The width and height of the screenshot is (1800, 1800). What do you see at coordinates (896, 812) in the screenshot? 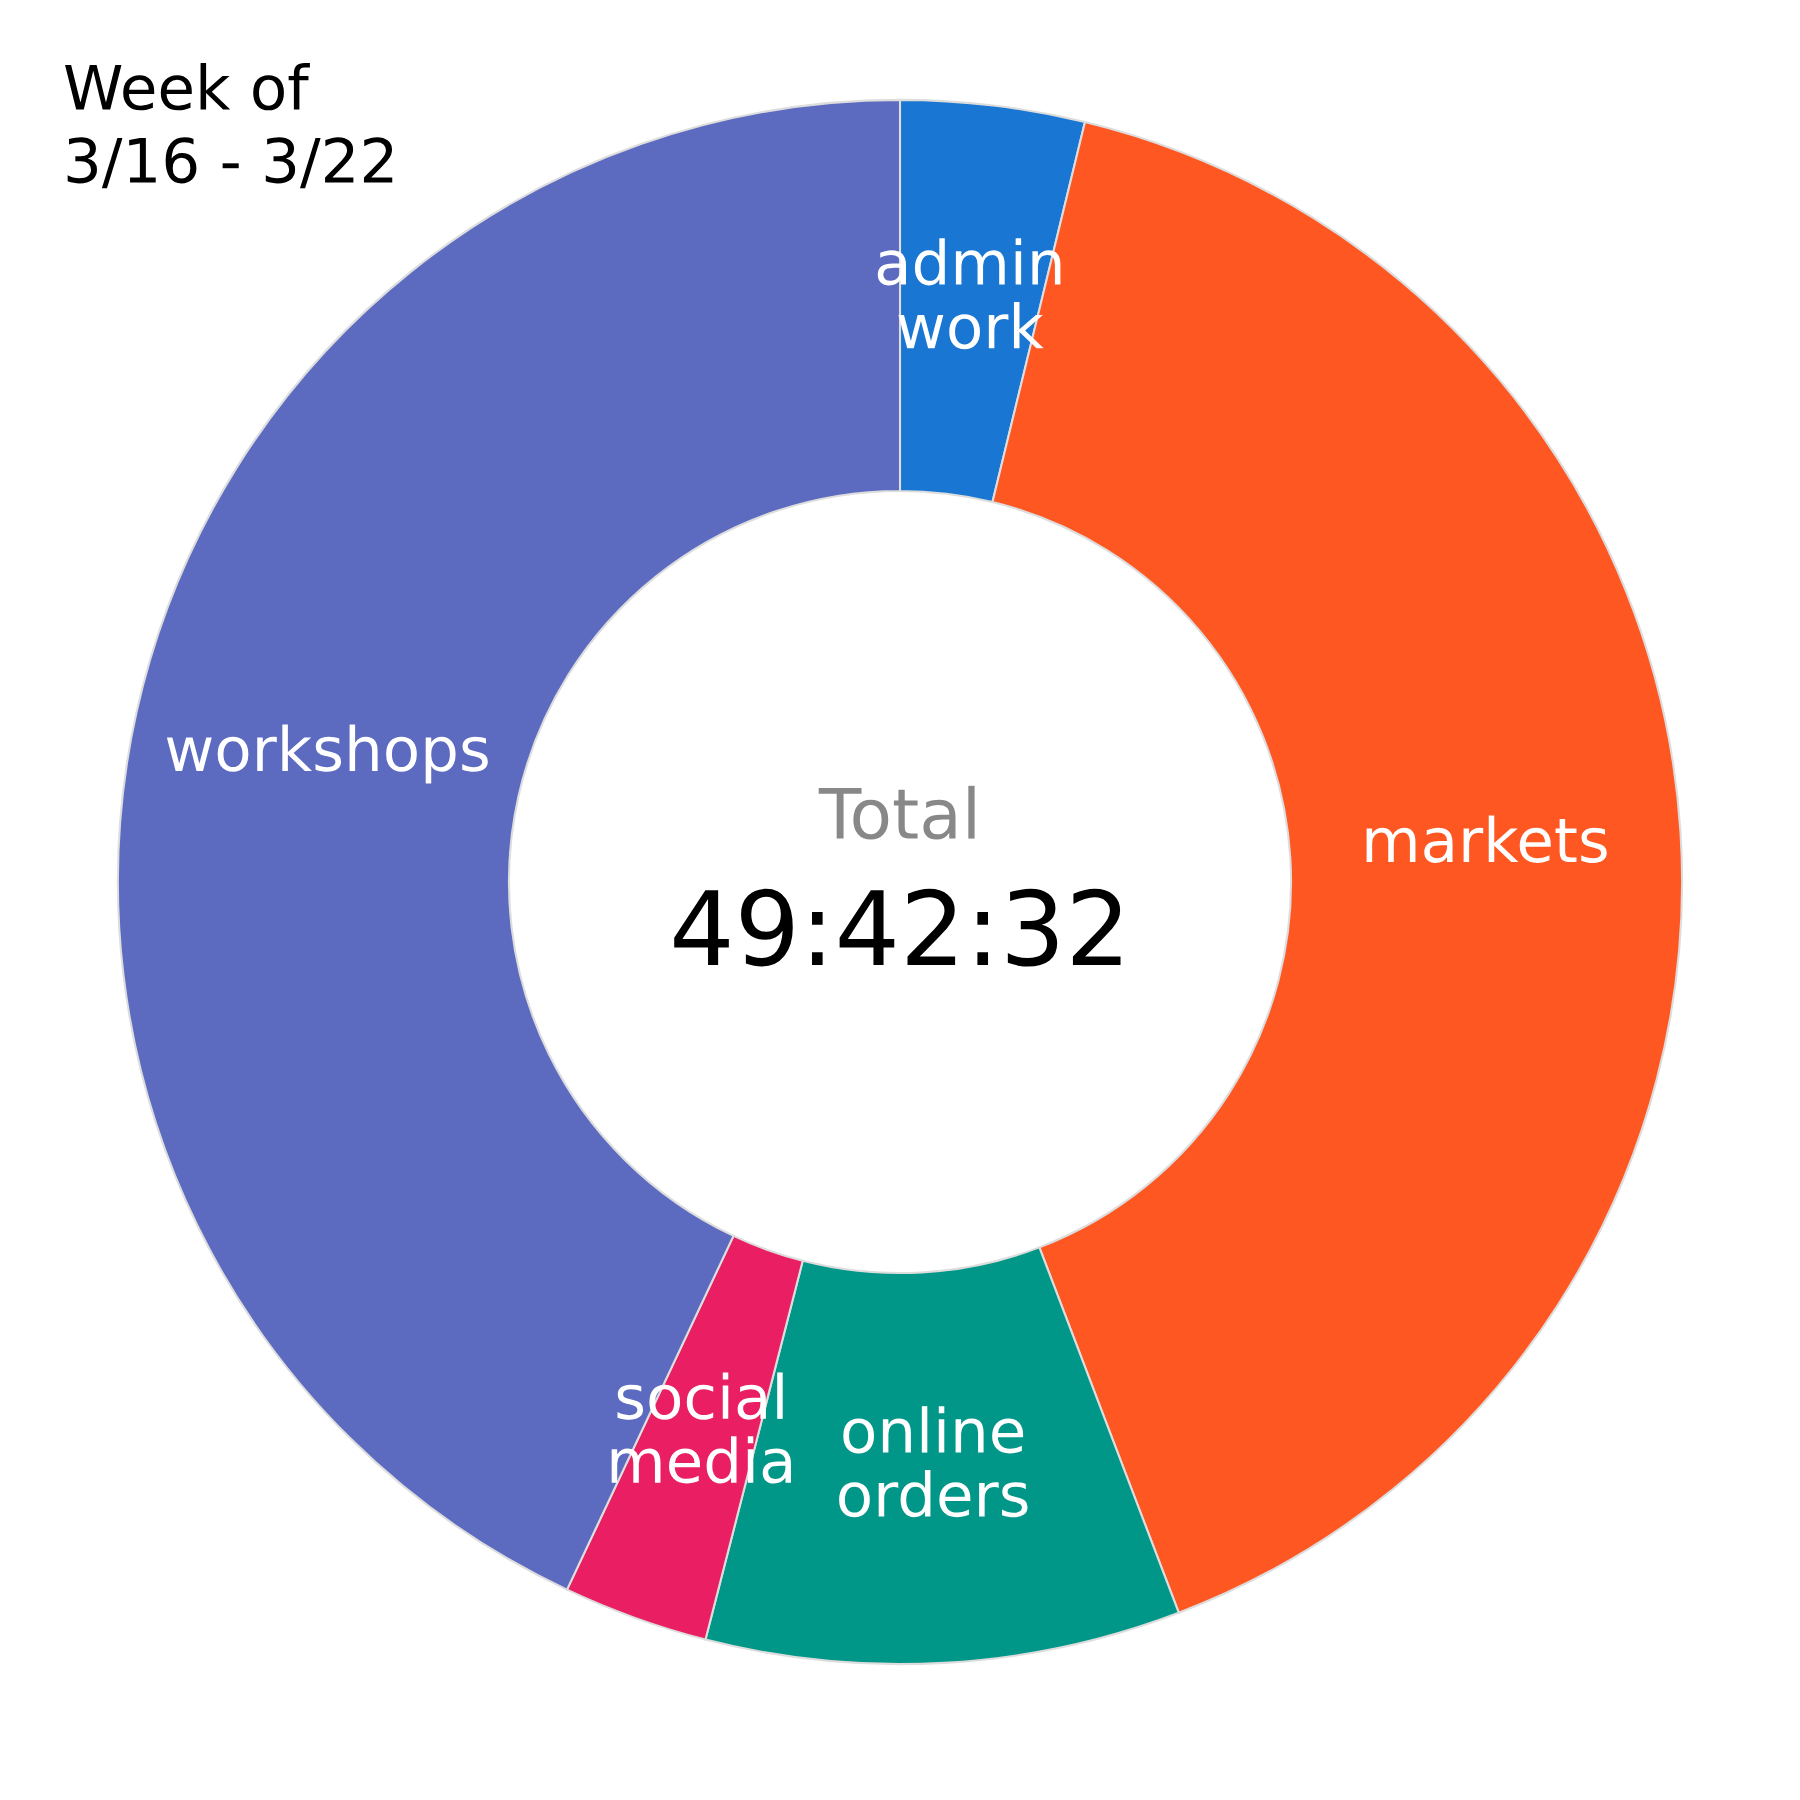
I see `text: Total` at bounding box center [896, 812].